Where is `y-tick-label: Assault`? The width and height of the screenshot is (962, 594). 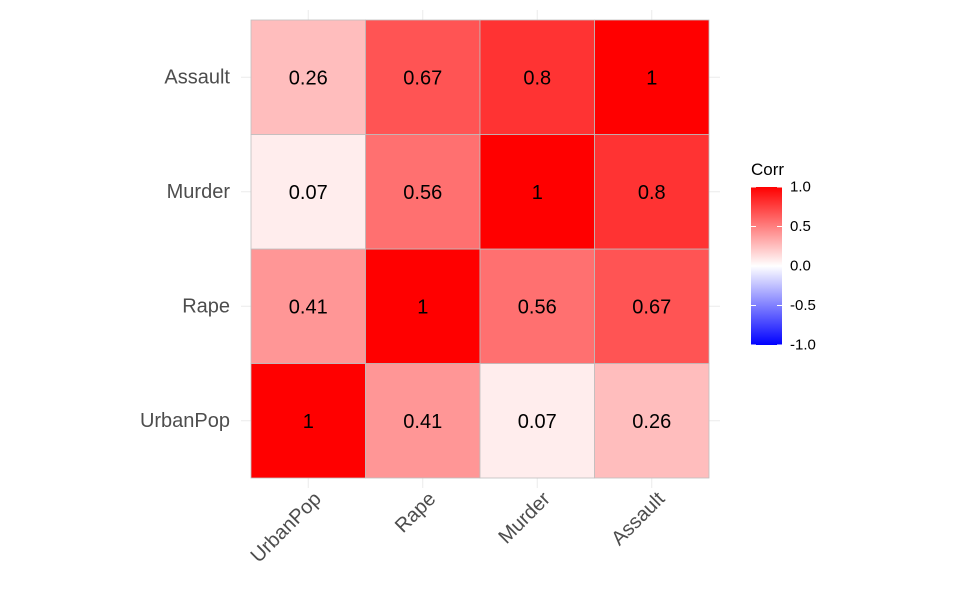
y-tick-label: Assault is located at coordinates (197, 77).